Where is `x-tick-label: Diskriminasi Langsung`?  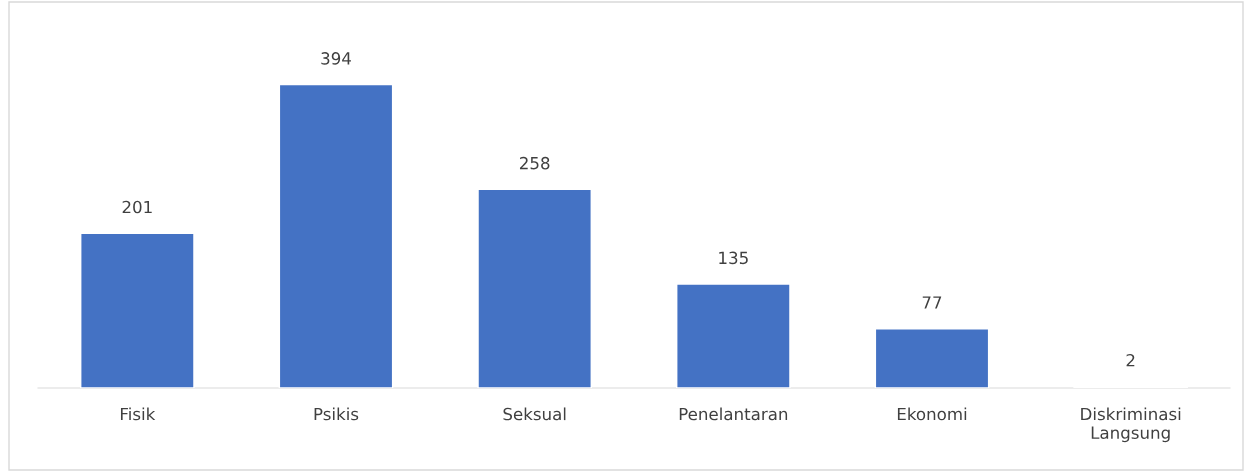 x-tick-label: Diskriminasi Langsung is located at coordinates (1131, 425).